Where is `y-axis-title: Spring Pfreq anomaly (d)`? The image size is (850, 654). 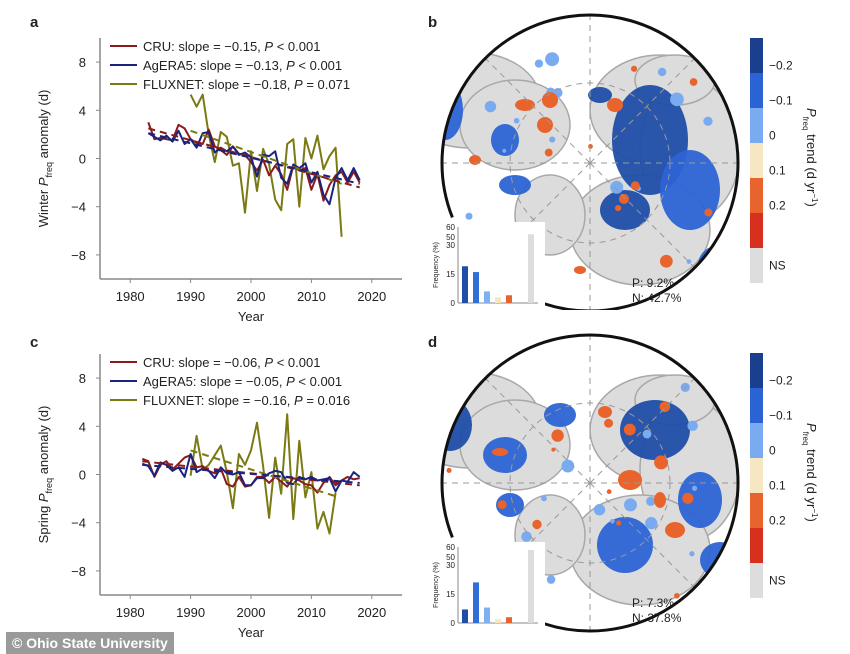 y-axis-title: Spring Pfreq anomaly (d) is located at coordinates (45, 475).